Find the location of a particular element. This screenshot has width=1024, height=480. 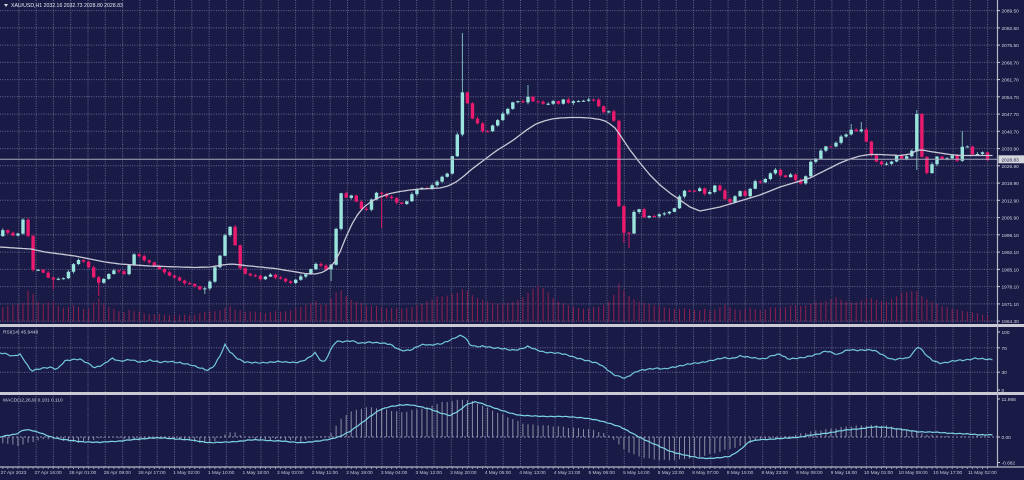

svg-text: 1978.10 is located at coordinates (1011, 288).